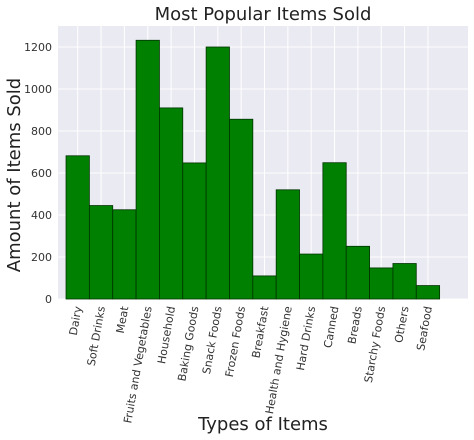 This screenshot has height=440, width=474. What do you see at coordinates (287, 244) in the screenshot?
I see `bar-health-and-hygiene` at bounding box center [287, 244].